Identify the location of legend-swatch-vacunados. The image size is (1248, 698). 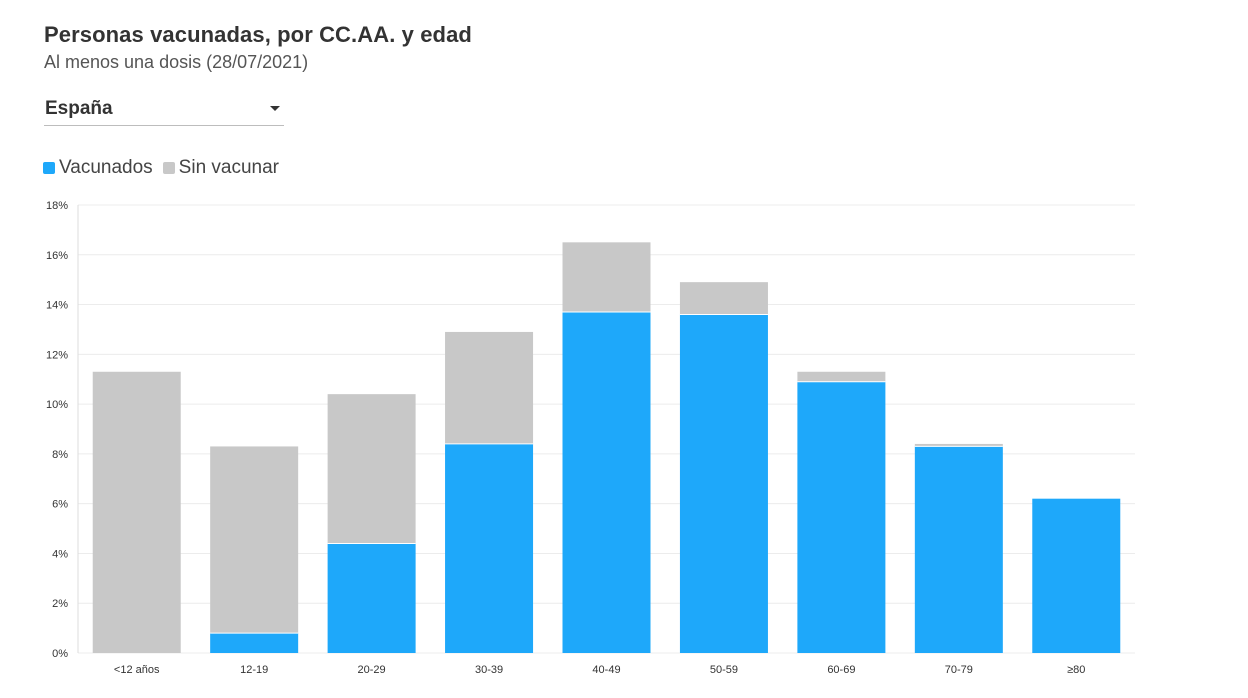
(49, 168).